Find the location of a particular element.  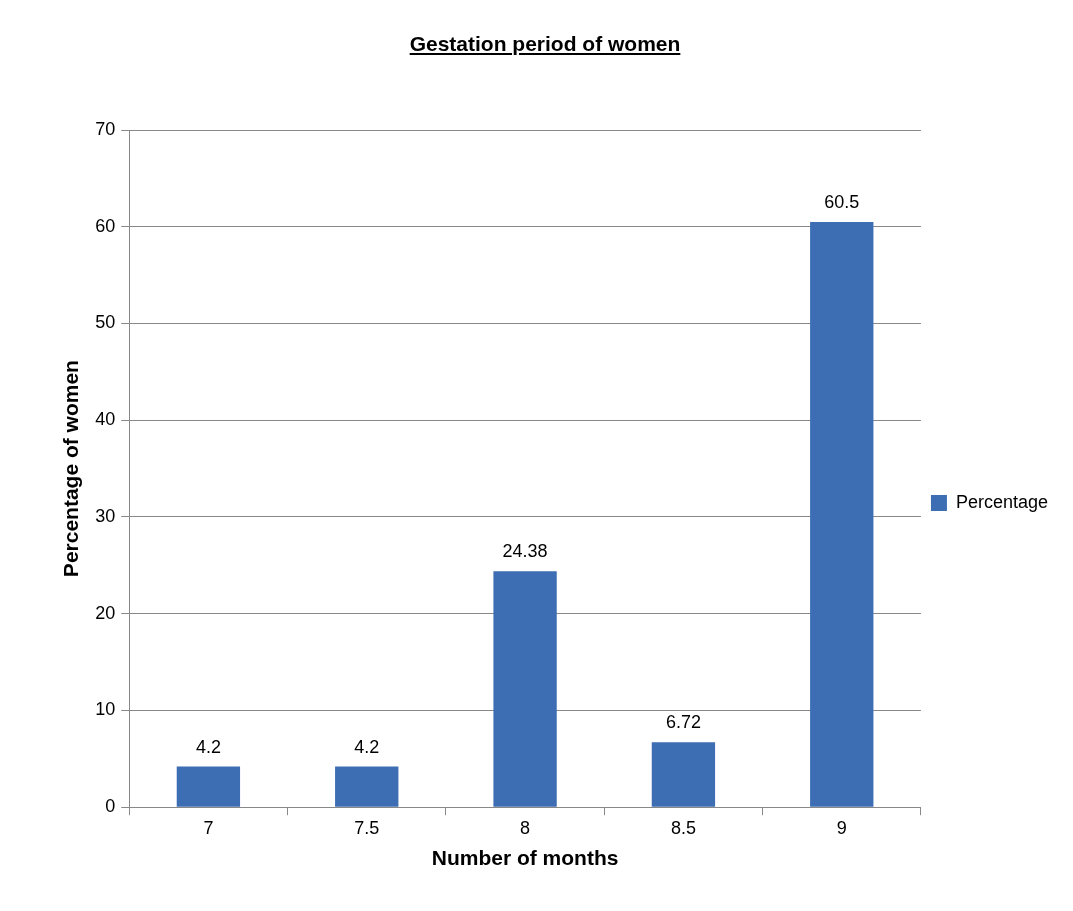

y-tick-label: 40 is located at coordinates (105, 419).